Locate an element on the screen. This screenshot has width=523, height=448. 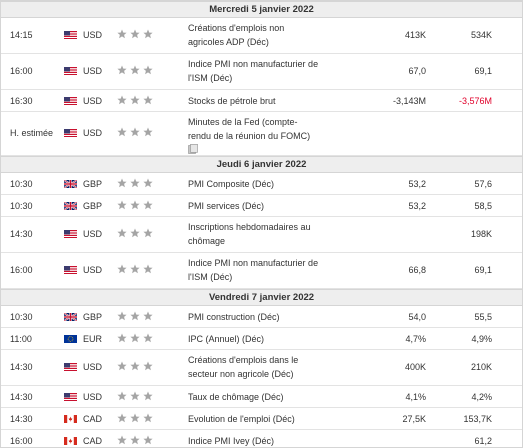
event-name: Inscriptions hebdomadaires au chômage is located at coordinates (263, 234).